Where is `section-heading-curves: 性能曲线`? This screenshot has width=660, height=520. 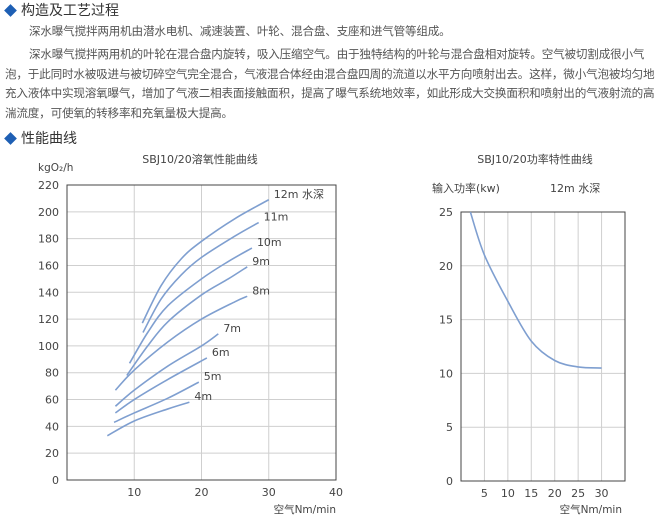 section-heading-curves: 性能曲线 is located at coordinates (40, 138).